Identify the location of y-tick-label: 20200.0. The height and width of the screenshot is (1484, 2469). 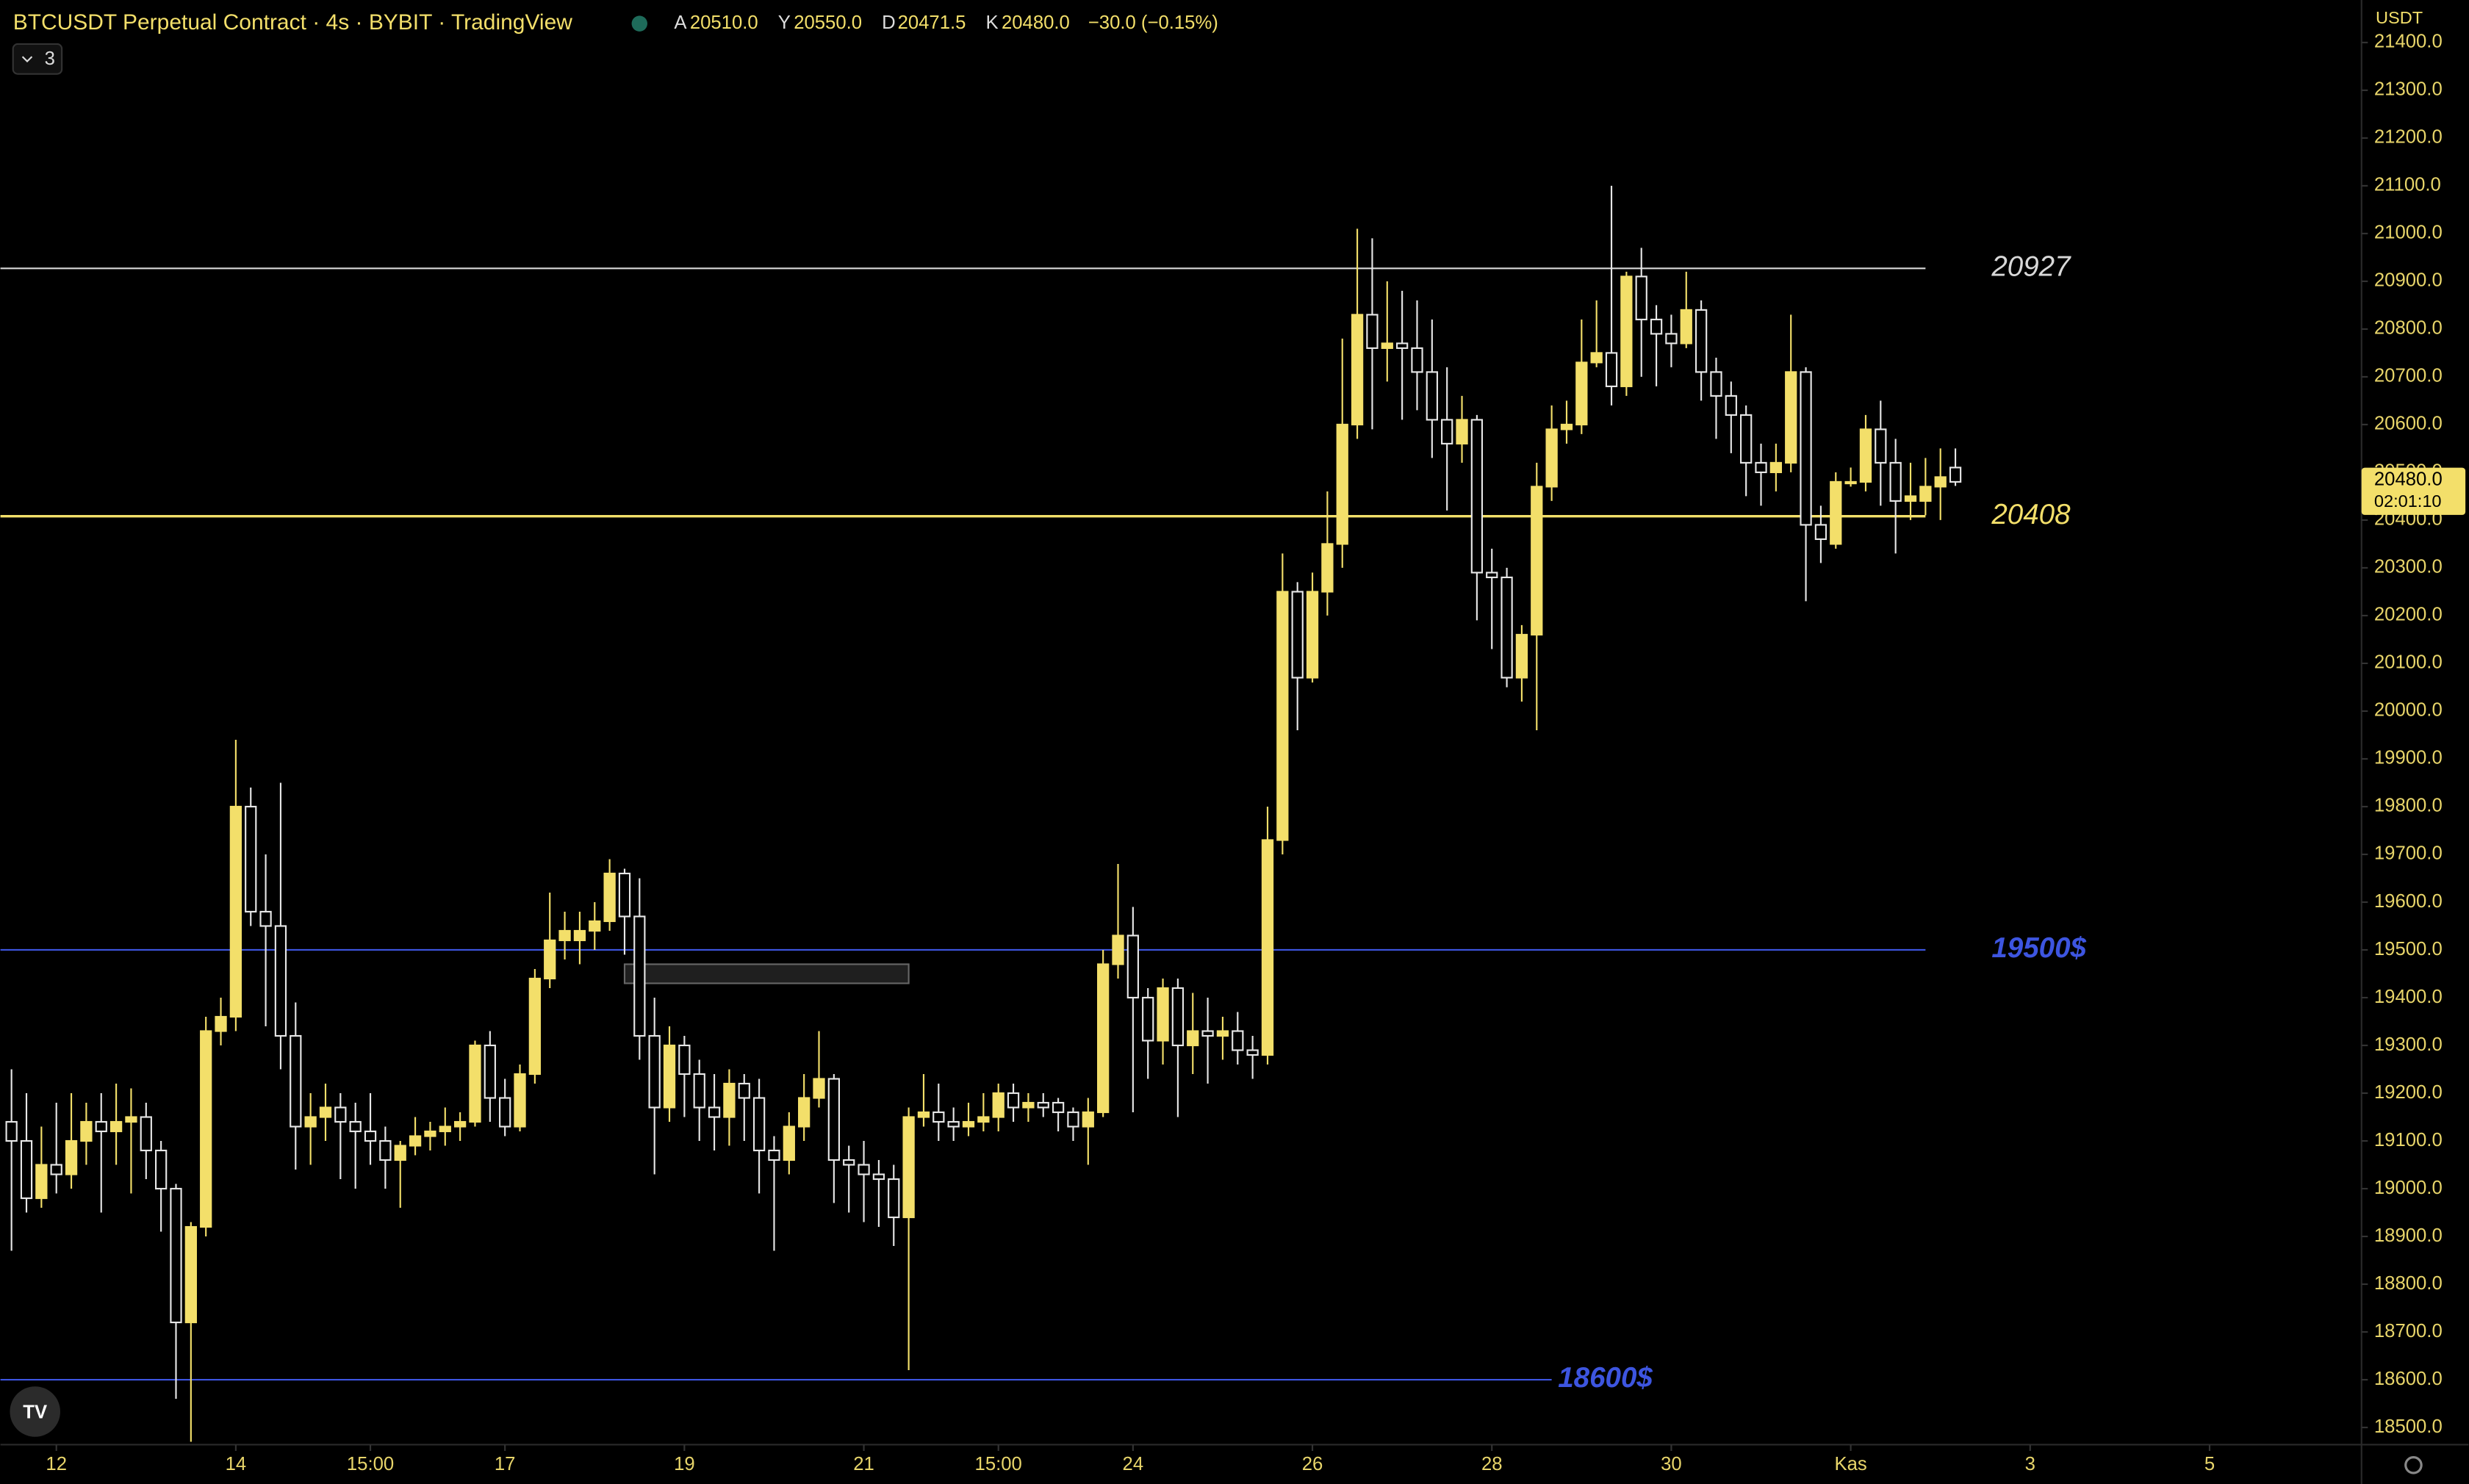
(2409, 615).